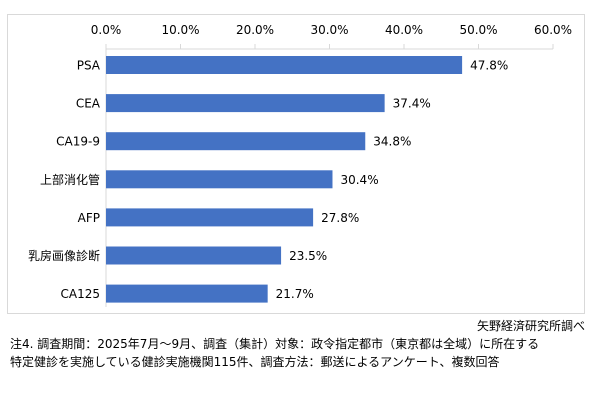 This screenshot has height=410, width=599. Describe the element at coordinates (553, 30) in the screenshot. I see `x-tick-label: 60.0%` at that location.